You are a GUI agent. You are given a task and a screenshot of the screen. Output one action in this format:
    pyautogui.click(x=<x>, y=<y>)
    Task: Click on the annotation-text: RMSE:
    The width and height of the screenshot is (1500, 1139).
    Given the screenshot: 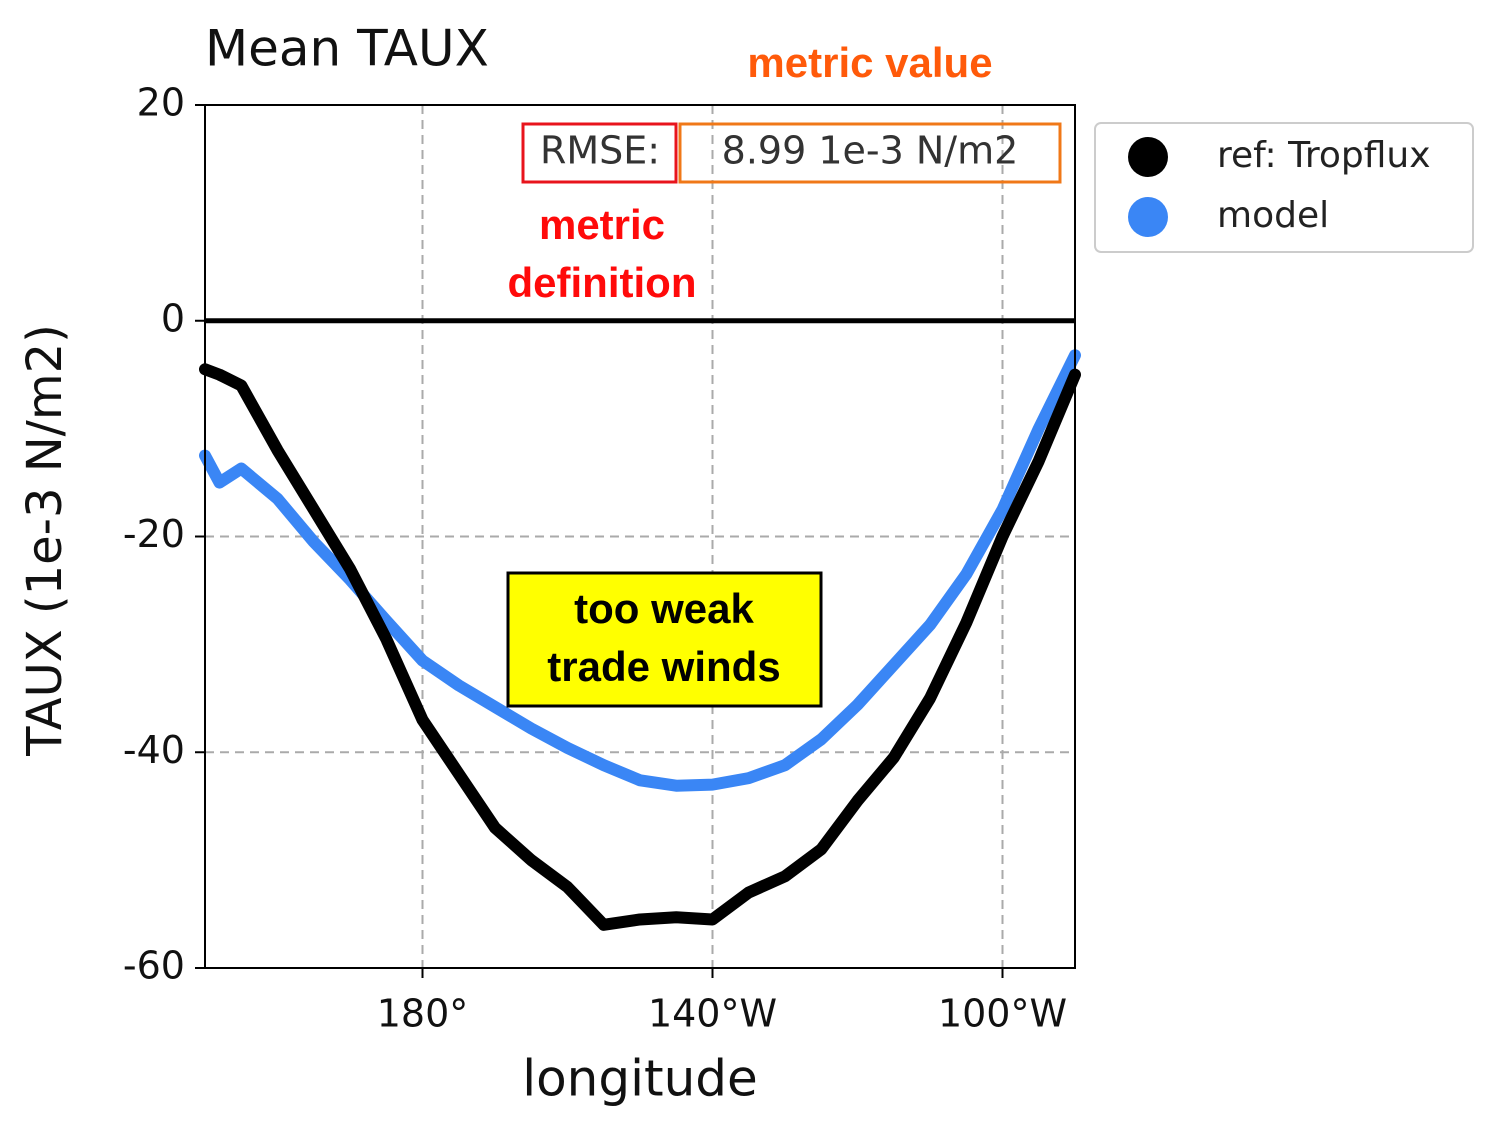 What is the action you would take?
    pyautogui.click(x=600, y=151)
    